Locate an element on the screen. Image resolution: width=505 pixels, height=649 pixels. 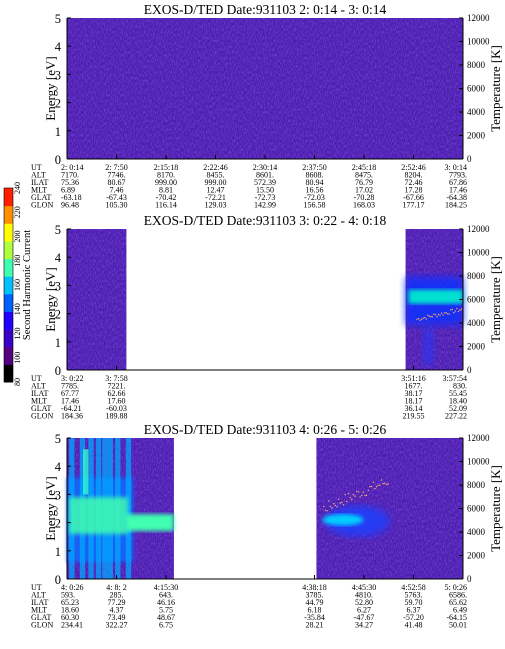
ephemeris-value: 52.80 is located at coordinates (364, 602).